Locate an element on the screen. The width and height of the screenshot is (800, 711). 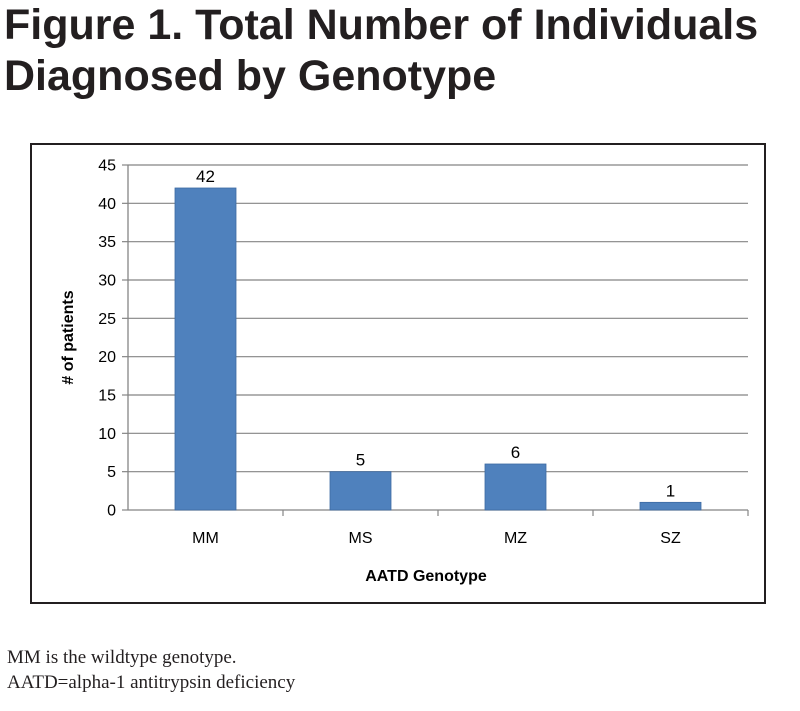
figure-title-line1: Figure 1. Total Number of Individuals is located at coordinates (381, 25).